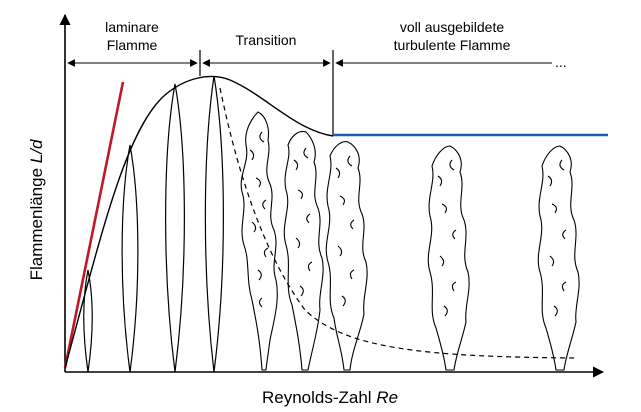  What do you see at coordinates (94, 225) in the screenshot?
I see `laminar-slope-line` at bounding box center [94, 225].